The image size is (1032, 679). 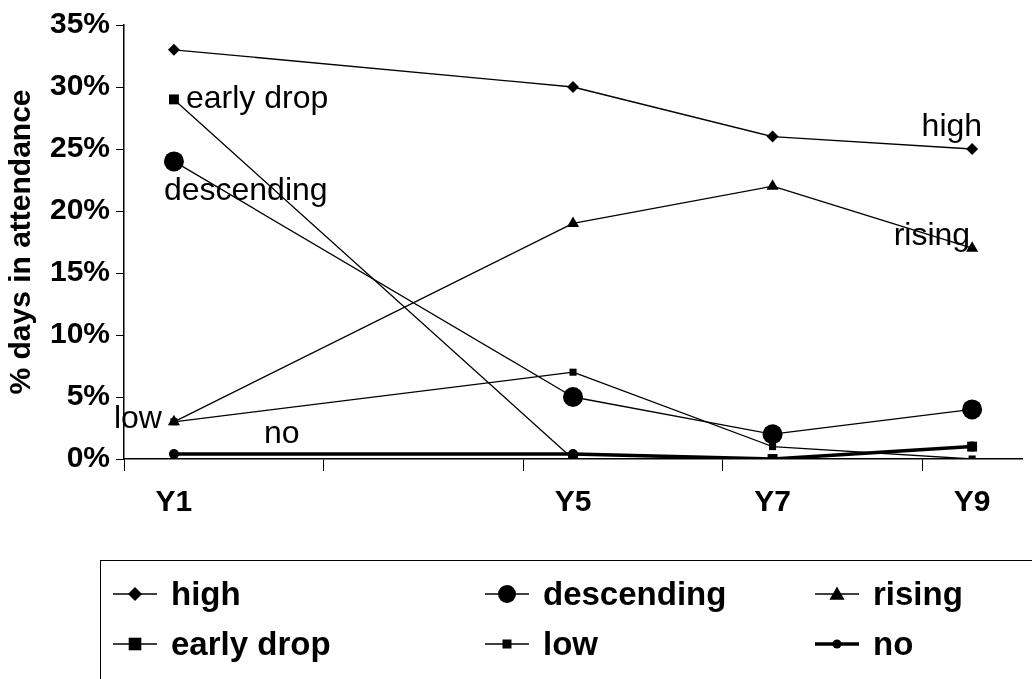 I want to click on legend-label: high, so click(x=206, y=594).